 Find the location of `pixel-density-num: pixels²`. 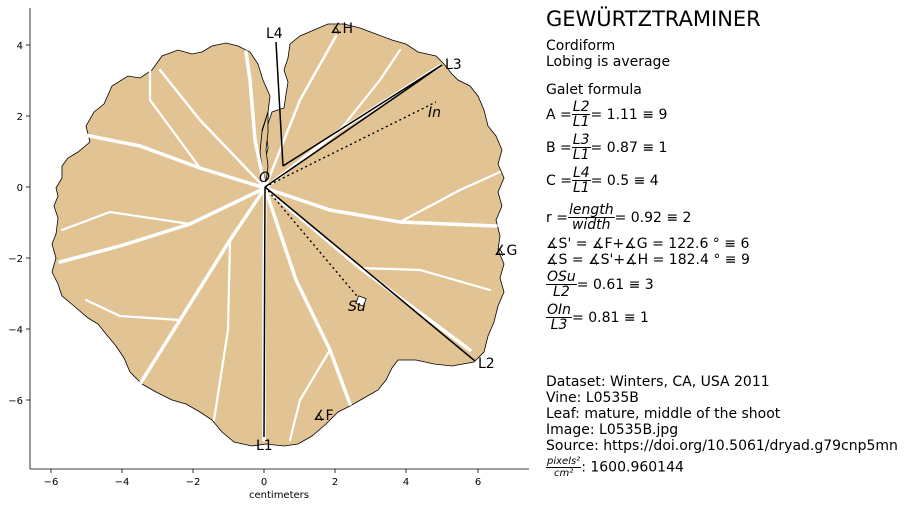

pixel-density-num: pixels² is located at coordinates (564, 462).